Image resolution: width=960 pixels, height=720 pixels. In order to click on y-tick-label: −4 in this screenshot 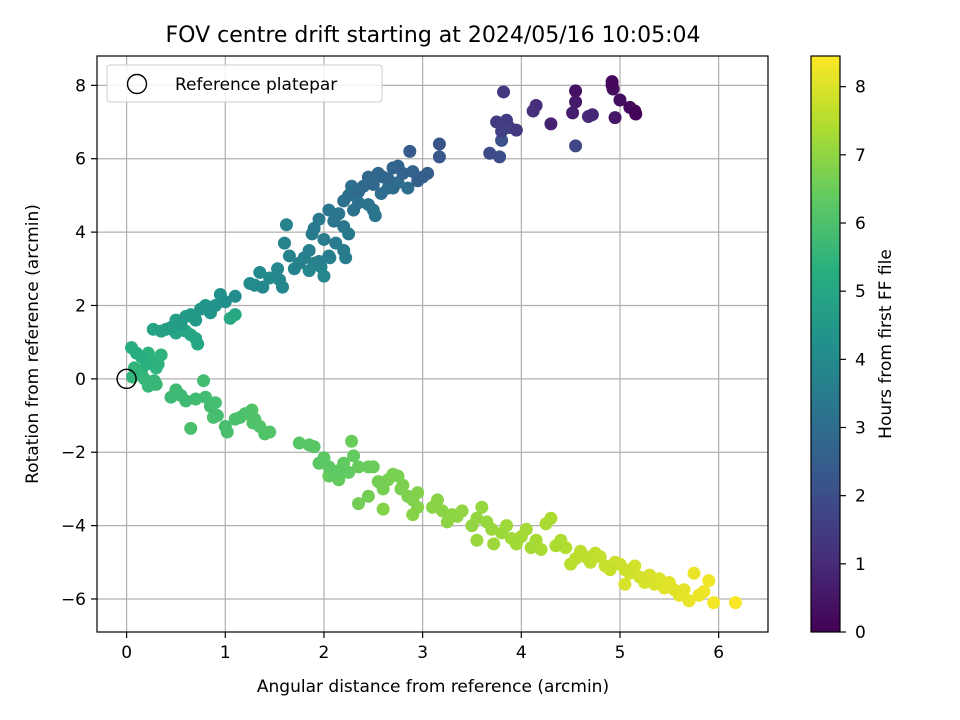, I will do `click(73, 527)`.